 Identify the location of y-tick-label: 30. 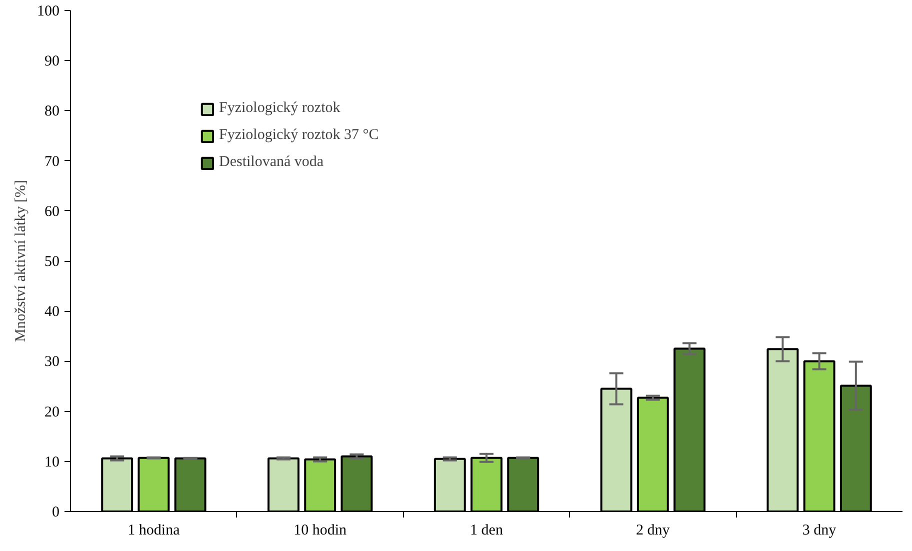
(52, 362).